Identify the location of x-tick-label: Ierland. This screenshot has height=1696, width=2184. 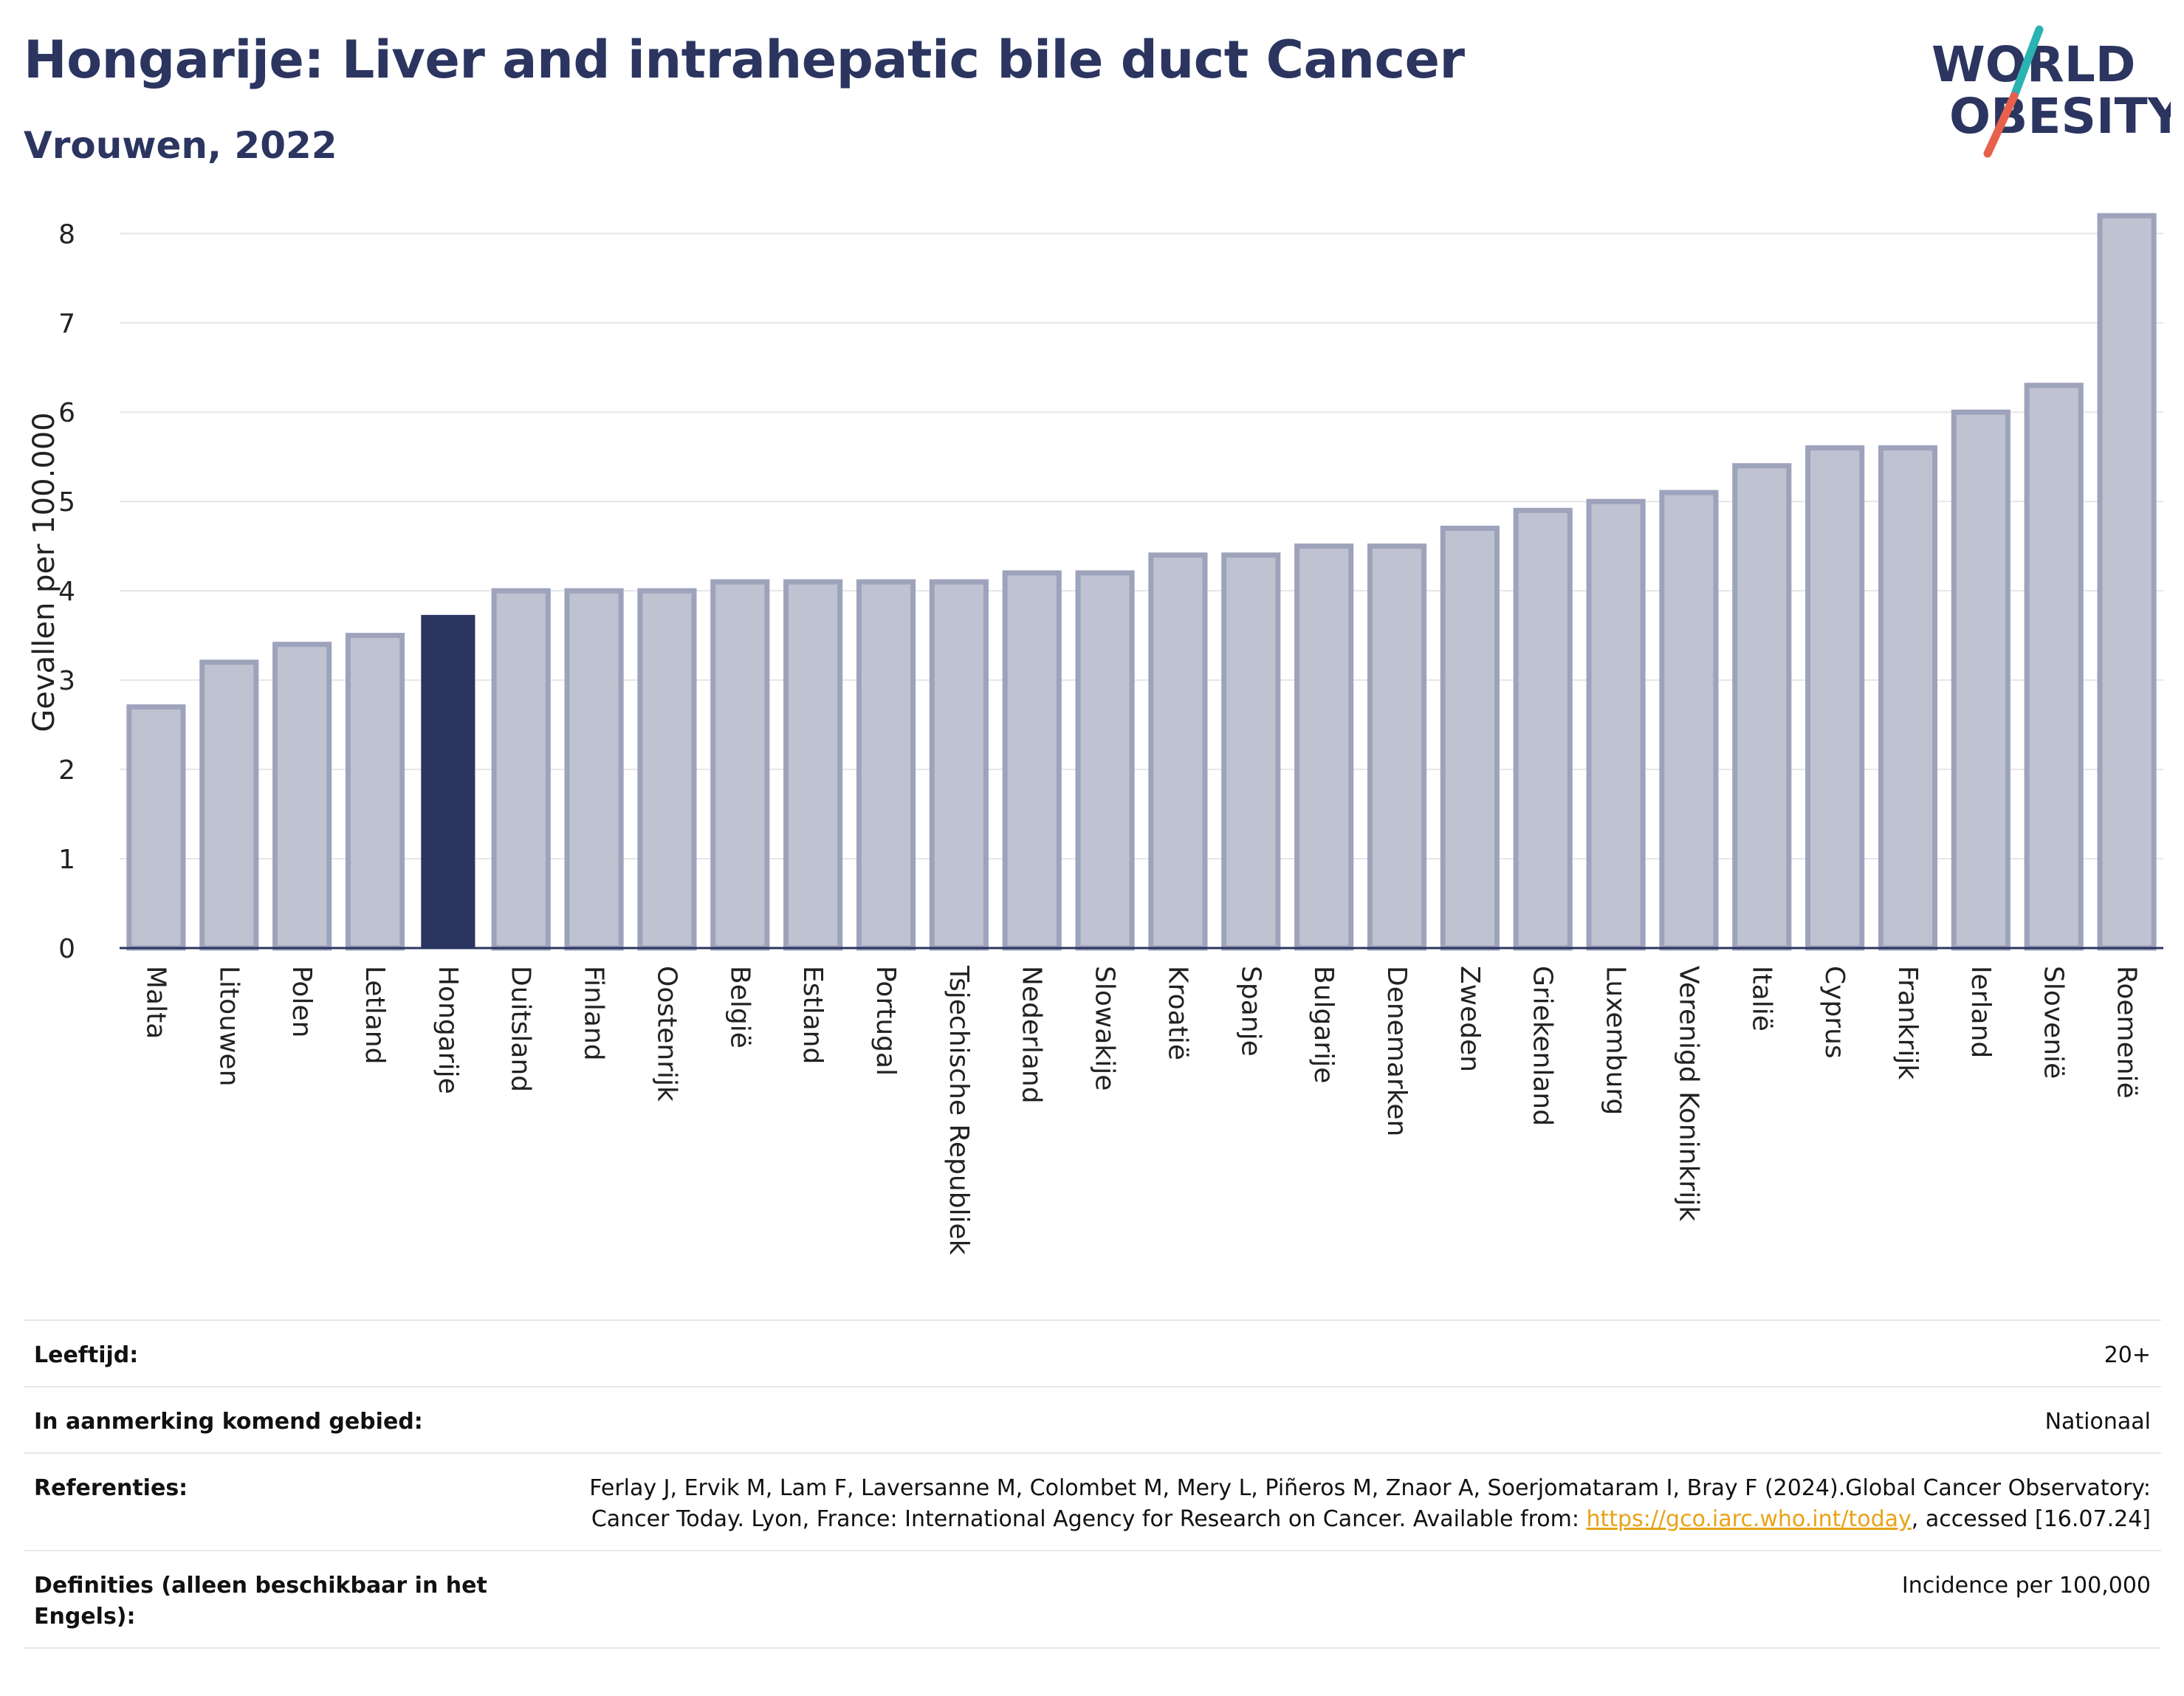
(1980, 1012).